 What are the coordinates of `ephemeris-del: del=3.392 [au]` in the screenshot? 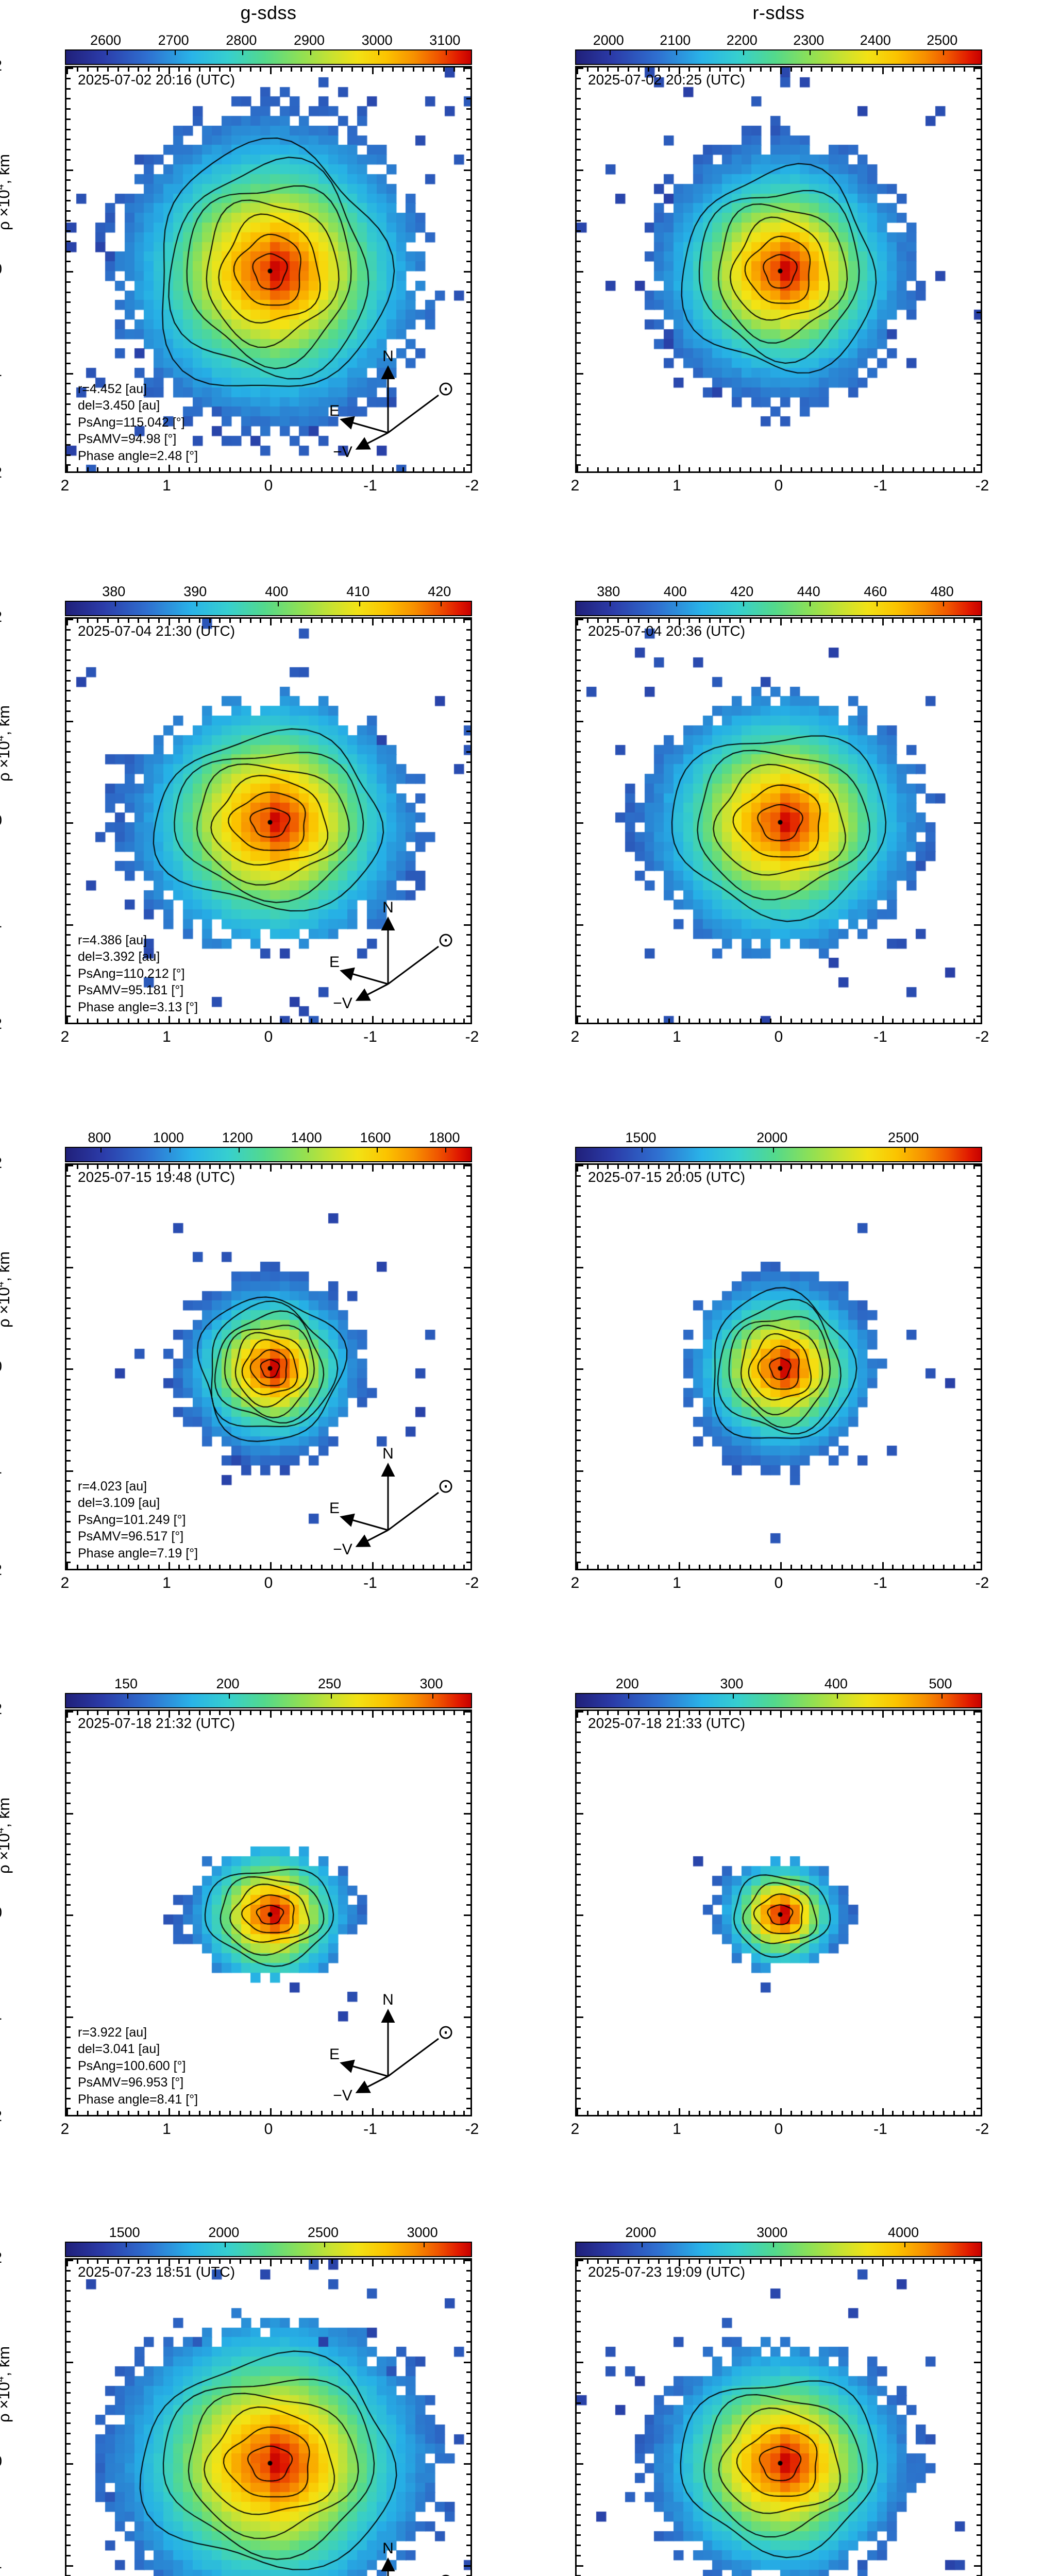 It's located at (119, 957).